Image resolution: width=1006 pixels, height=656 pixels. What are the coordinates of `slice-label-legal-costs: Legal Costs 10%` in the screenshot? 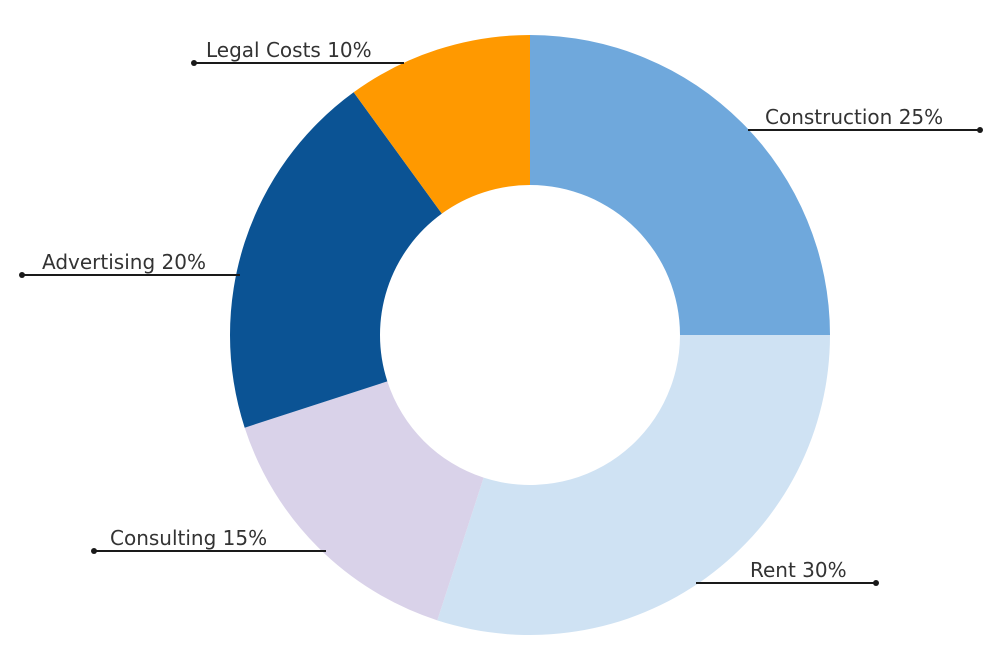 It's located at (289, 50).